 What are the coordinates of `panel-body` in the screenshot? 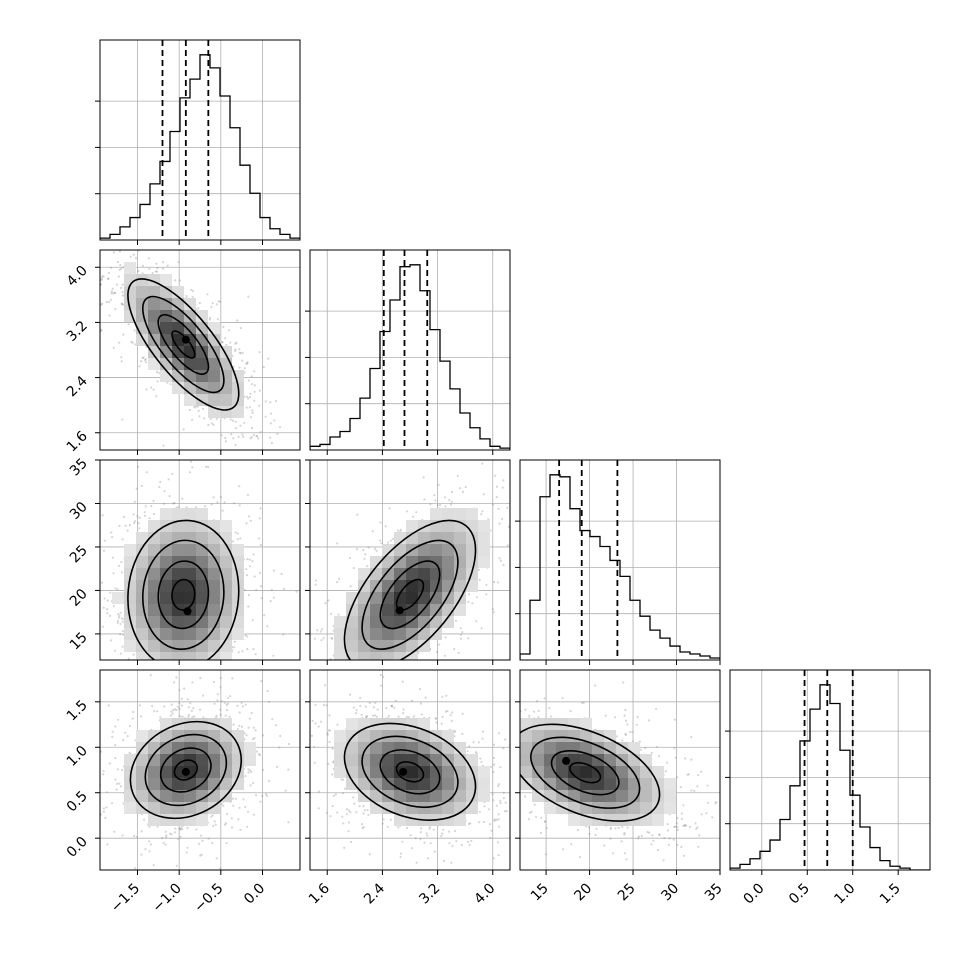 It's located at (195, 772).